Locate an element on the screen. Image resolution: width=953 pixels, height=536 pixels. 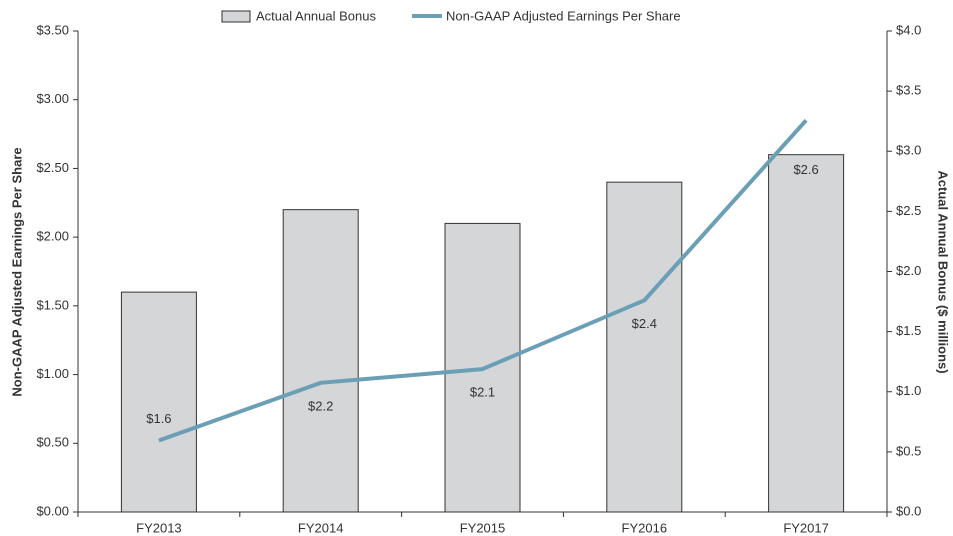
y2-tick-label: $4.0 is located at coordinates (908, 29).